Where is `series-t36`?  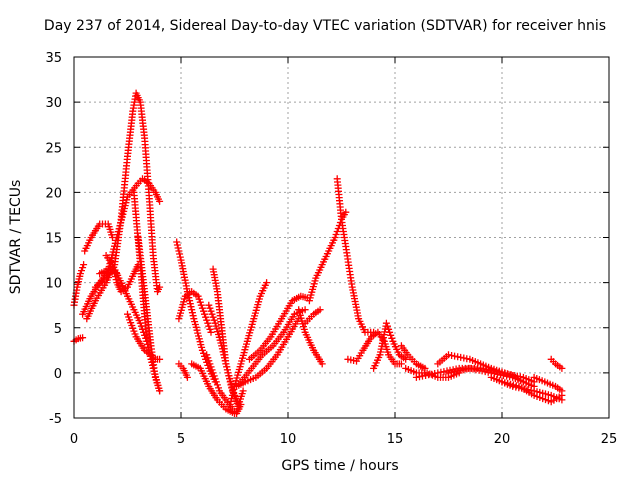 series-t36 is located at coordinates (548, 384).